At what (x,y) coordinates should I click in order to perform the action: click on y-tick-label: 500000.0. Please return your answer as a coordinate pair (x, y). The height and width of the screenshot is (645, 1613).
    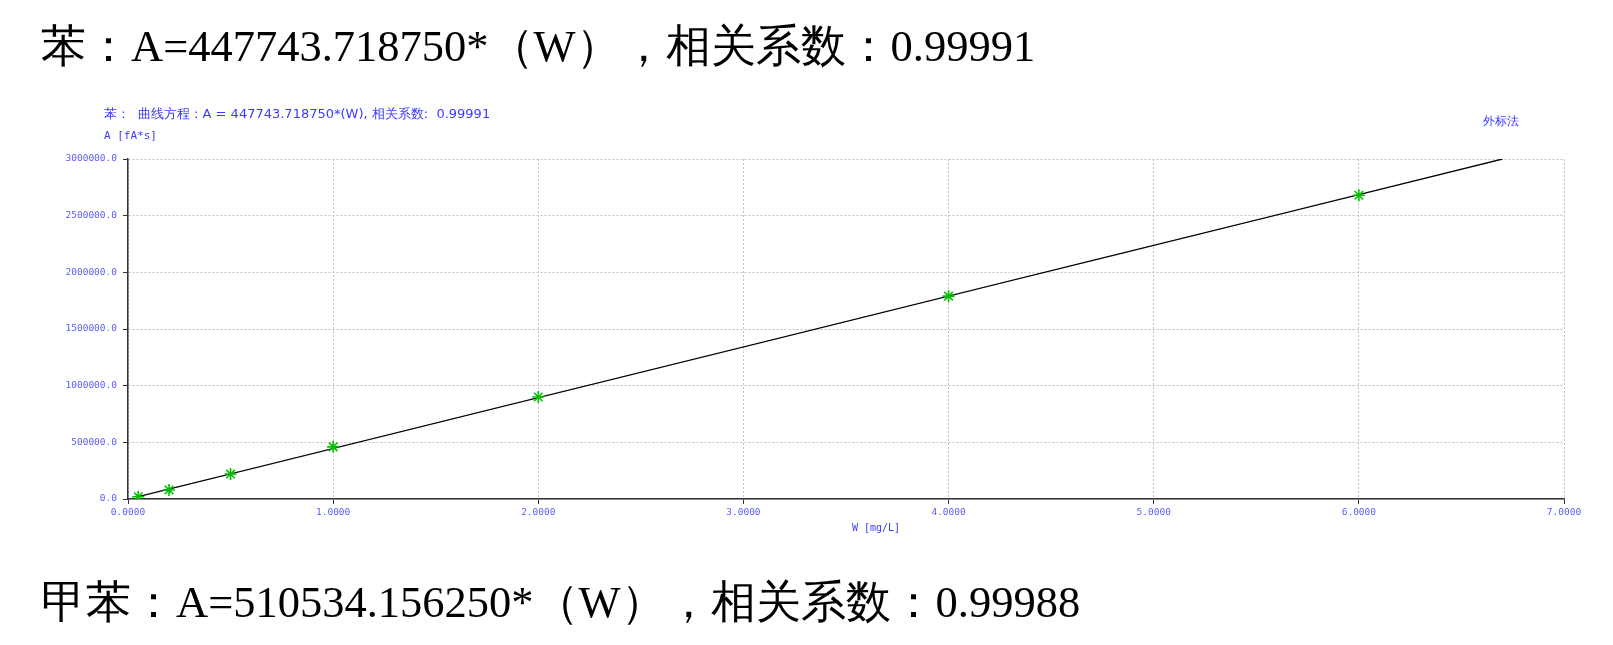
    Looking at the image, I should click on (94, 441).